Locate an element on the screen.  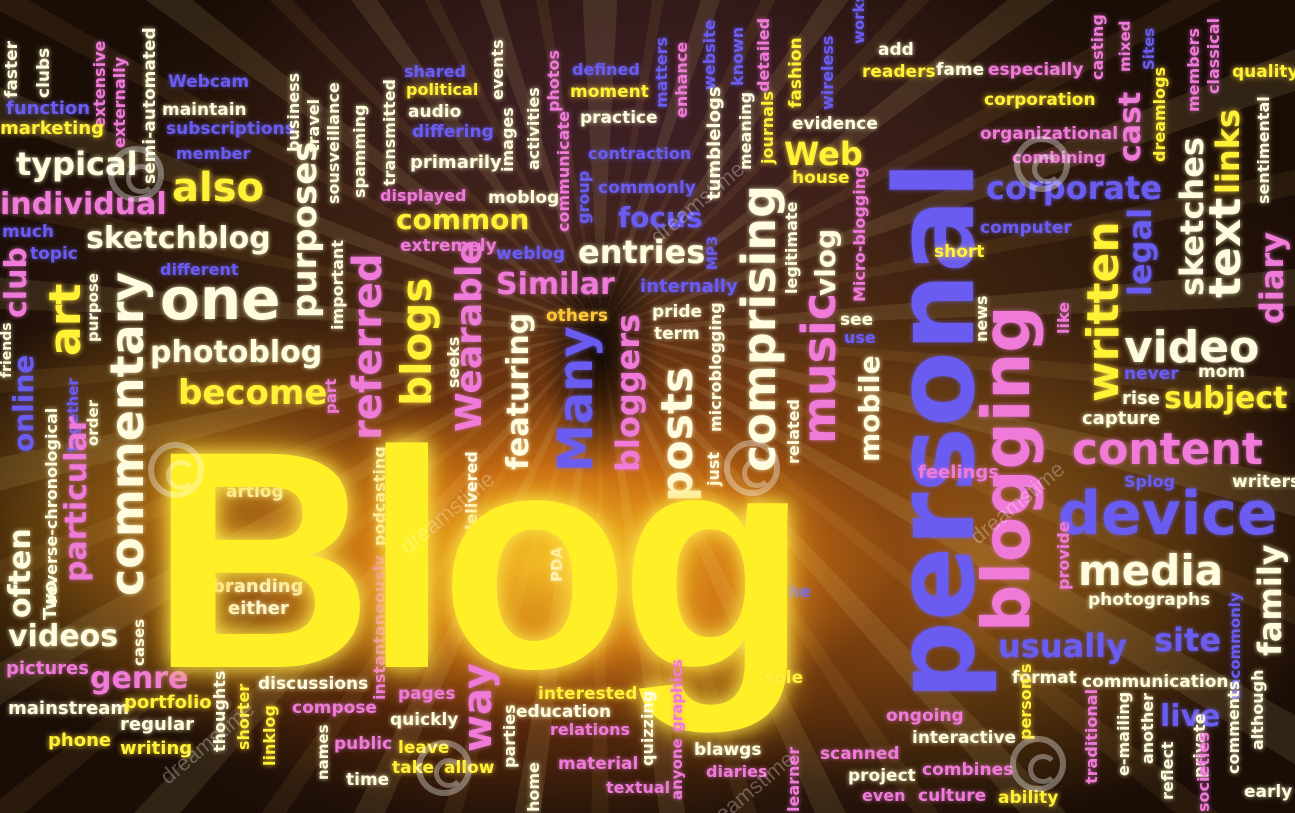
word: genre is located at coordinates (139, 678).